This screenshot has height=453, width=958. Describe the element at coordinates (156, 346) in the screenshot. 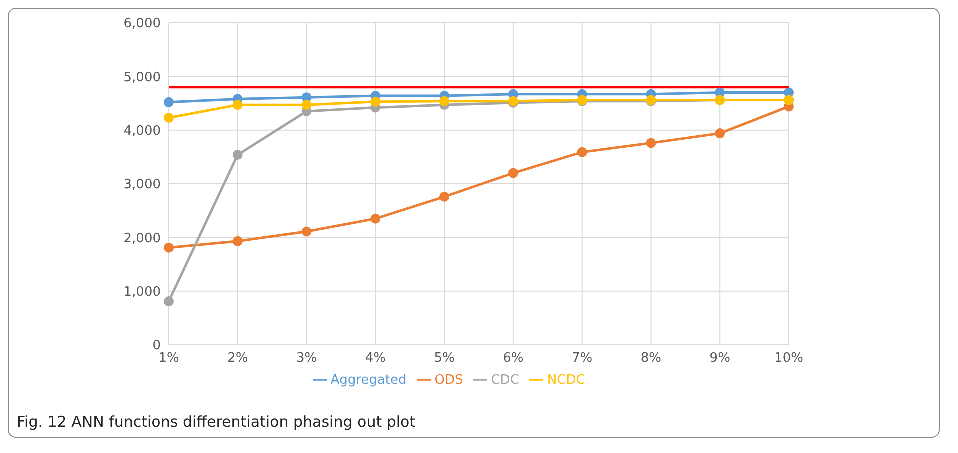

I see `y-tick-label: 0` at that location.